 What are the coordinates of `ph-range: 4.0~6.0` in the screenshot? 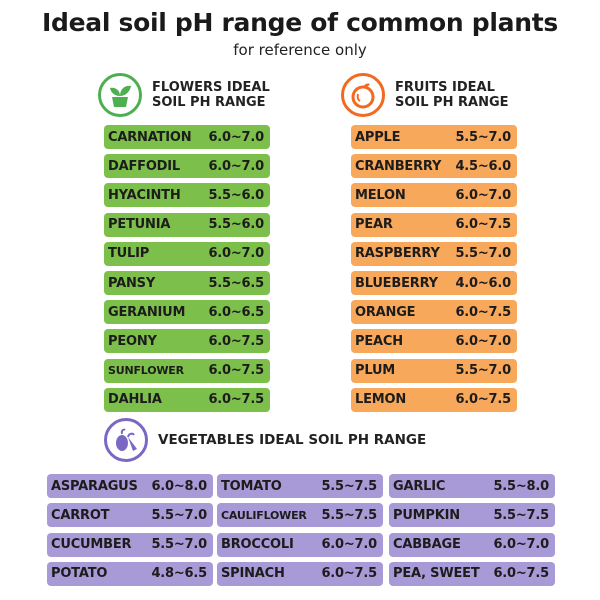 It's located at (483, 283).